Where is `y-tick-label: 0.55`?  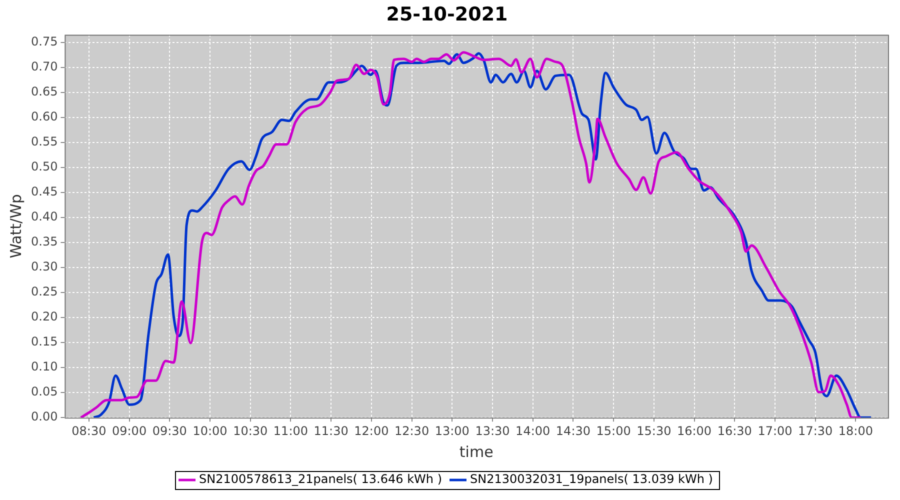
y-tick-label: 0.55 is located at coordinates (44, 141).